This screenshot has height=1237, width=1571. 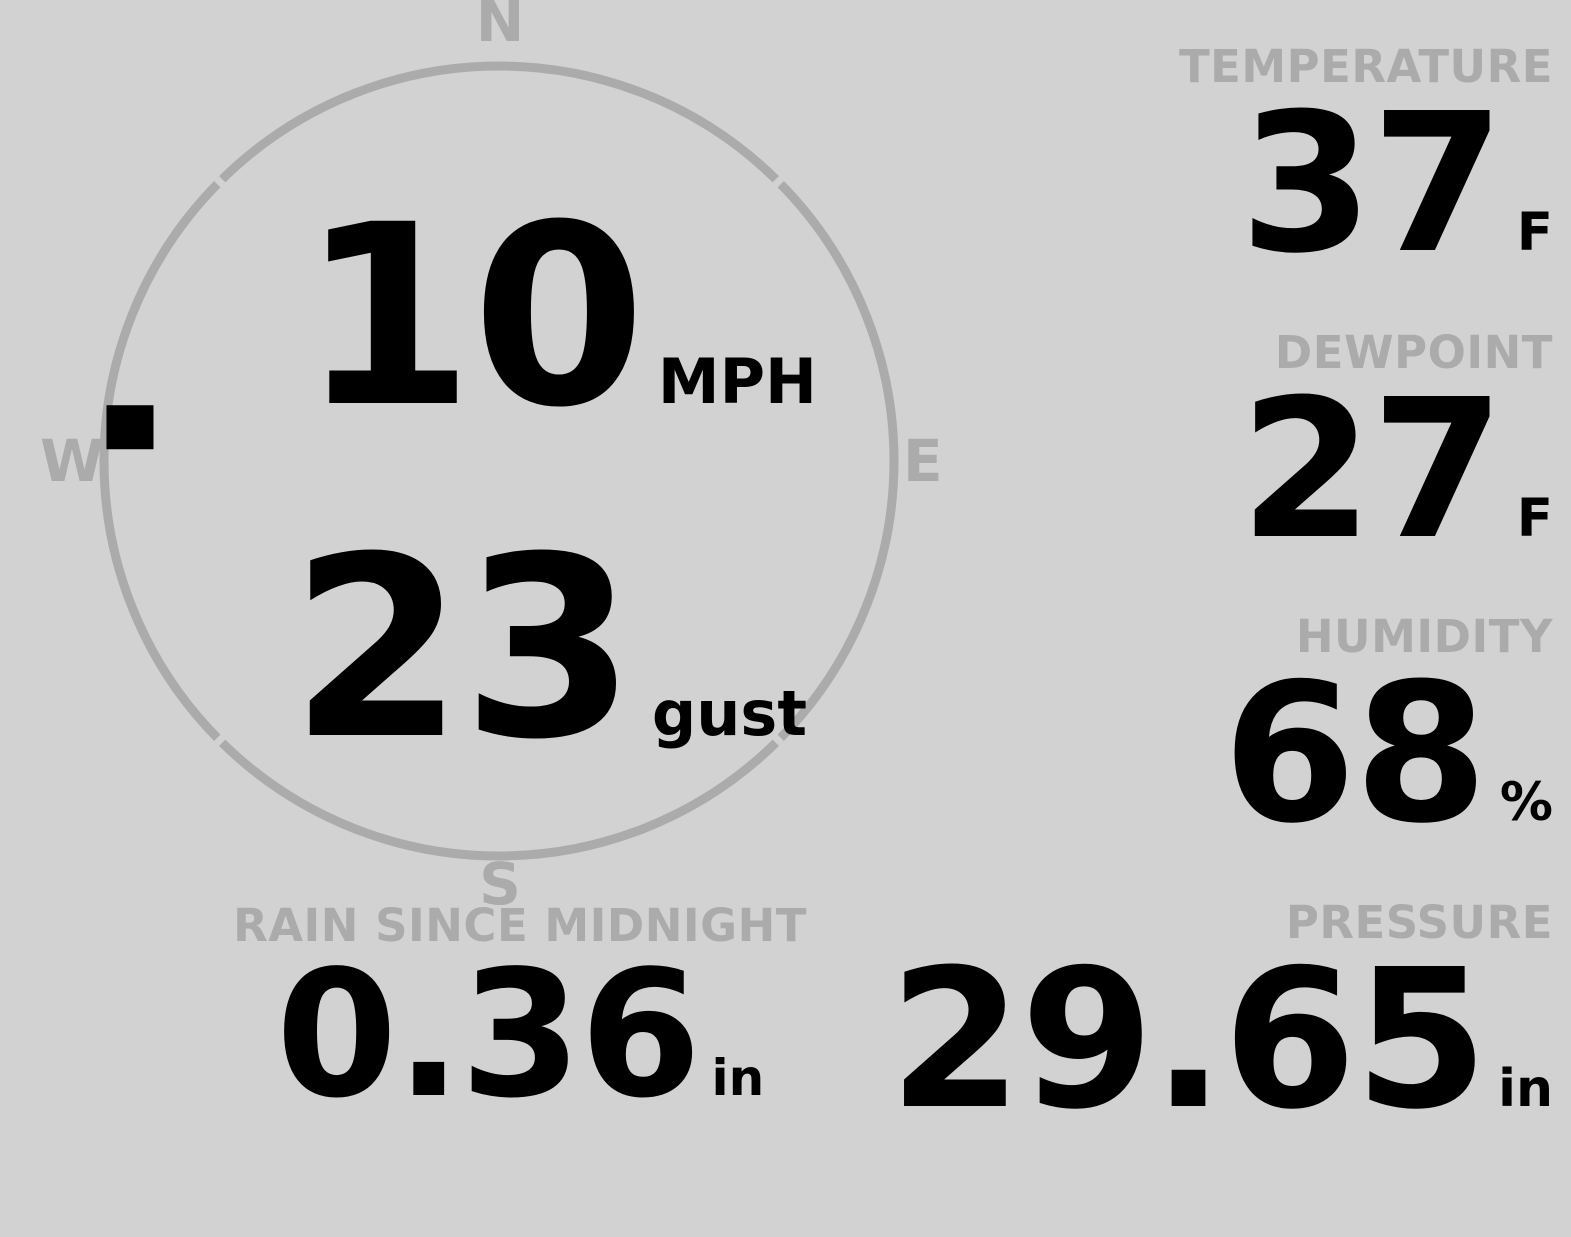 What do you see at coordinates (1424, 636) in the screenshot?
I see `humidity-label: HUMIDITY` at bounding box center [1424, 636].